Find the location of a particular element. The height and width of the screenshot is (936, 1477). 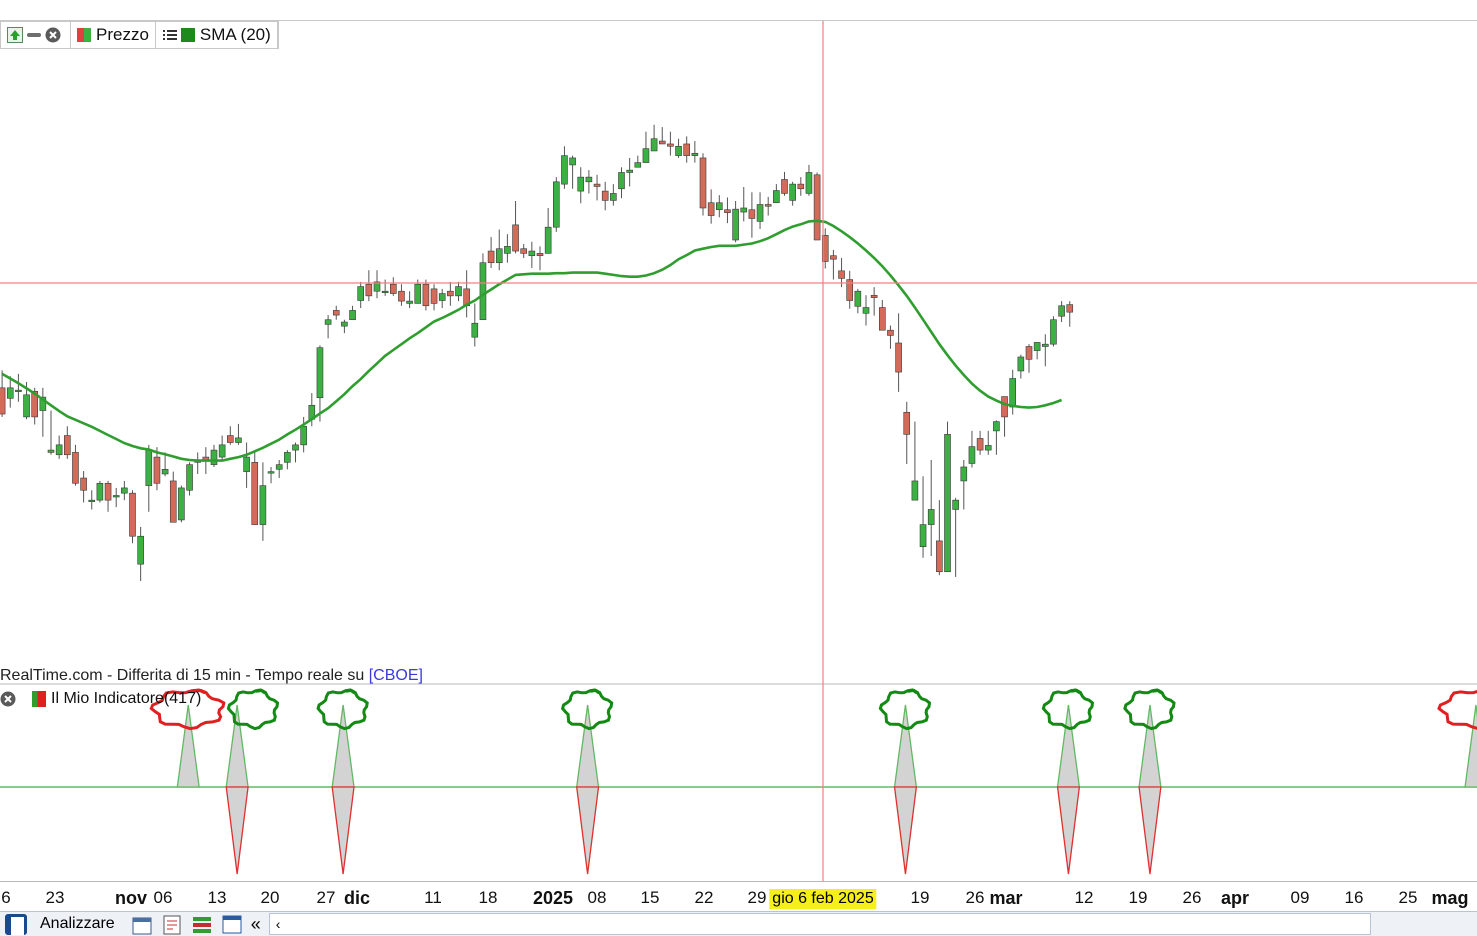

chart-legend: Prezzo SMA (20) is located at coordinates (139, 35).